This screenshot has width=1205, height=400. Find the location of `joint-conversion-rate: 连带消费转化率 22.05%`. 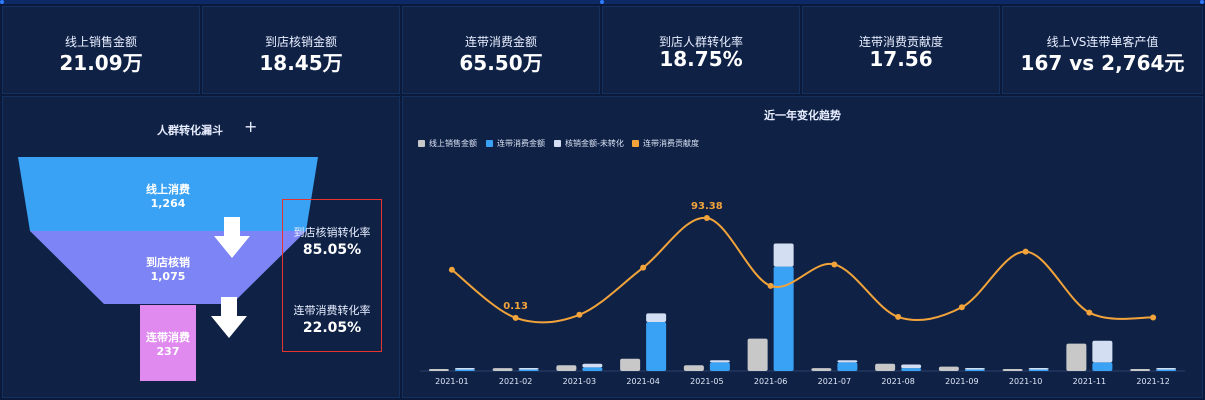

joint-conversion-rate: 连带消费转化率 22.05% is located at coordinates (332, 319).